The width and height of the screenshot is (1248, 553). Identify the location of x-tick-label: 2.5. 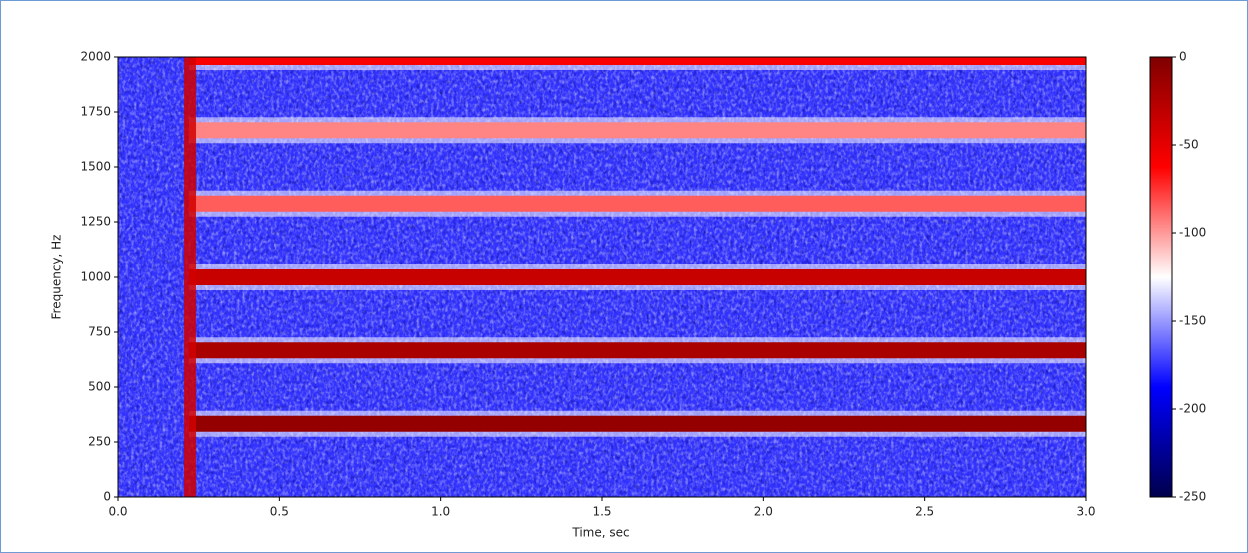
(924, 512).